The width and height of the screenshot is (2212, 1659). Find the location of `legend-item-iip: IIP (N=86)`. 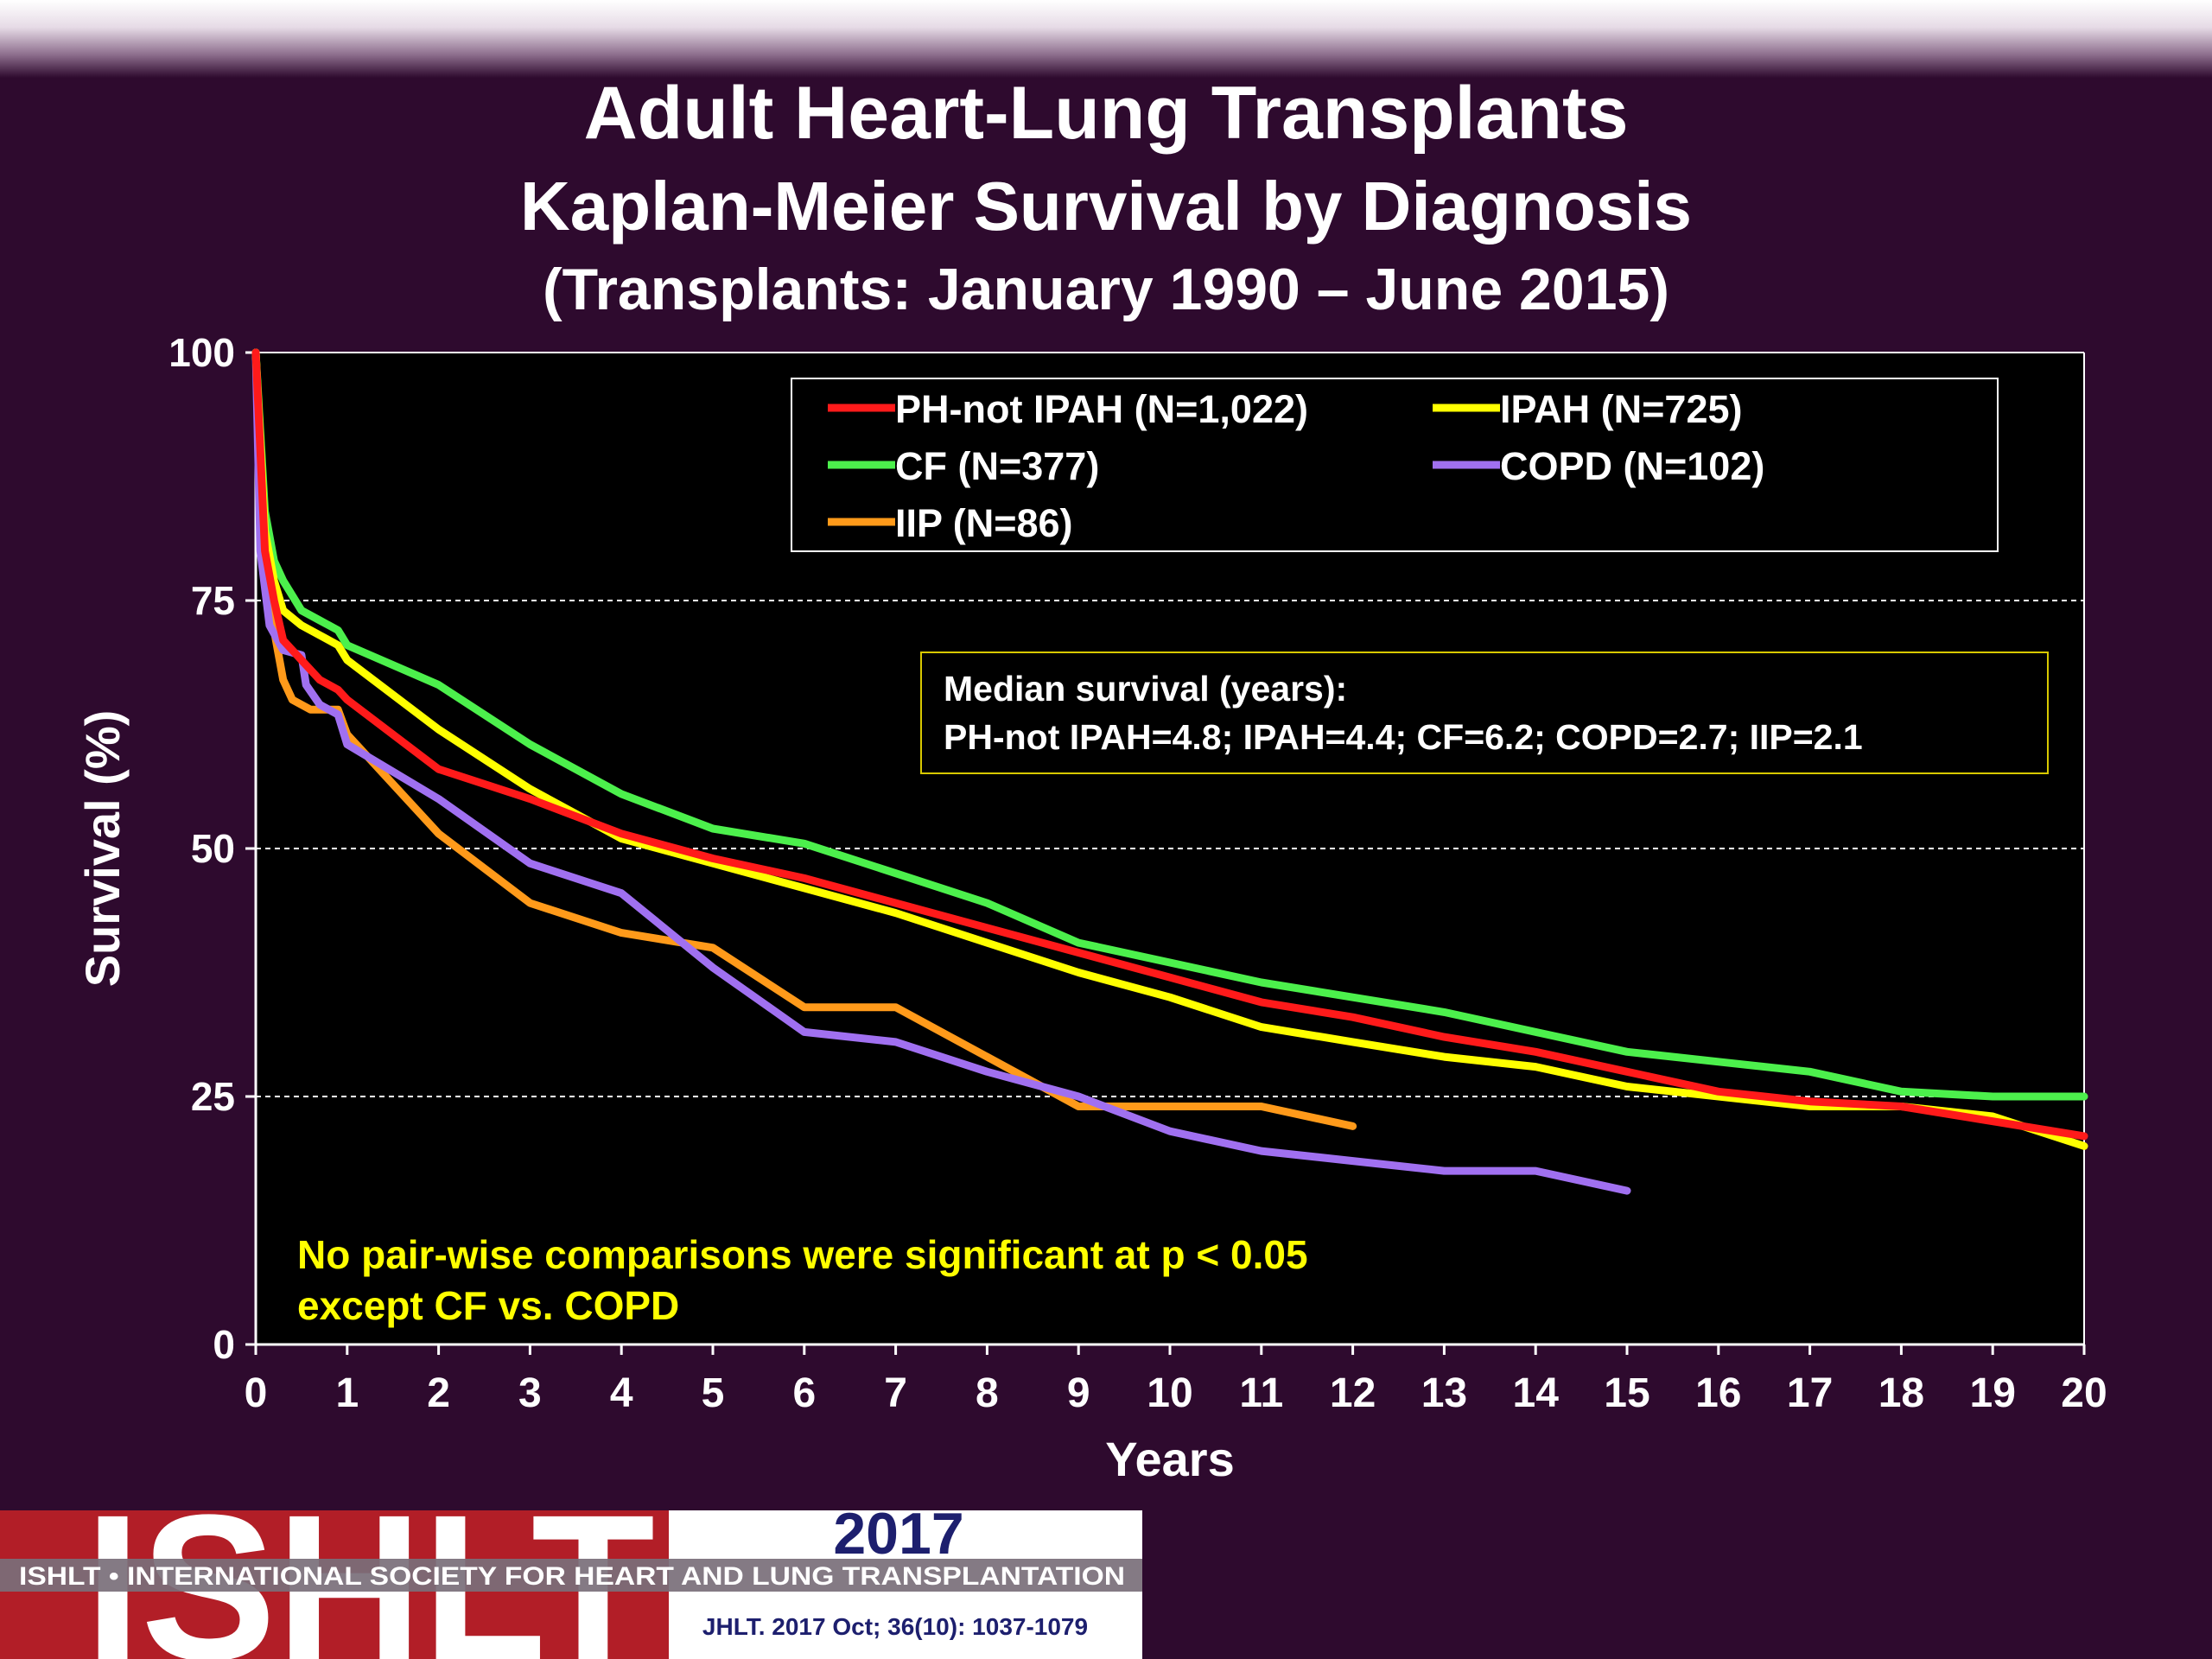

legend-item-iip: IIP (N=86) is located at coordinates (950, 523).